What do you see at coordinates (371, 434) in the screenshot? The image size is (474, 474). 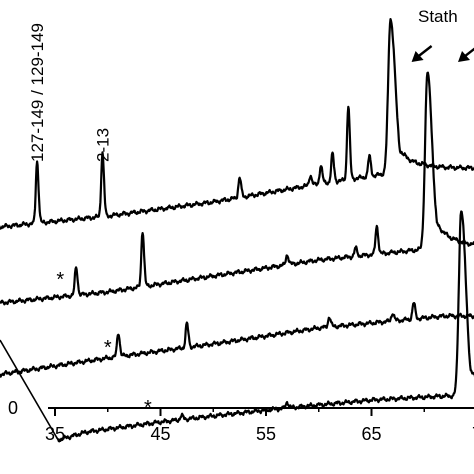 I see `x-tick-label: 65` at bounding box center [371, 434].